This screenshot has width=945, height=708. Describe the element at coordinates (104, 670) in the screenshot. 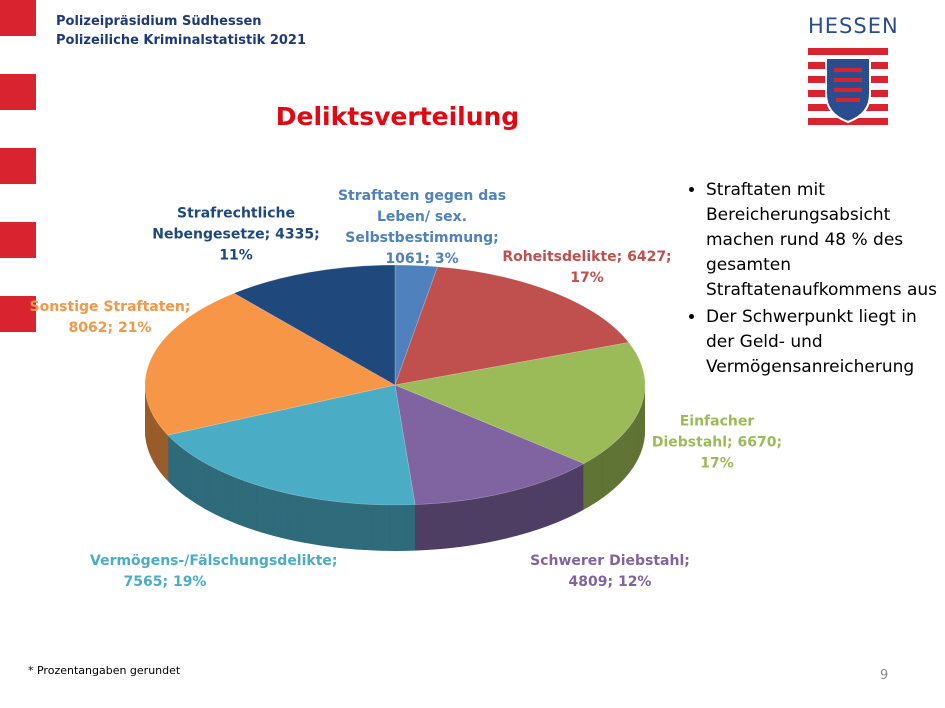

I see `footnote: * Prozentangaben gerundet` at that location.